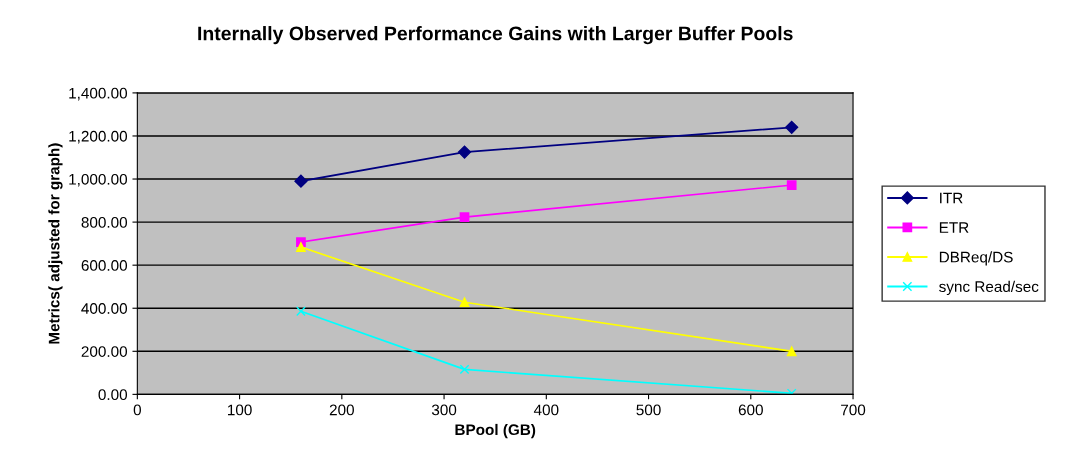 Image resolution: width=1073 pixels, height=474 pixels. What do you see at coordinates (954, 227) in the screenshot?
I see `legend-label: ETR` at bounding box center [954, 227].